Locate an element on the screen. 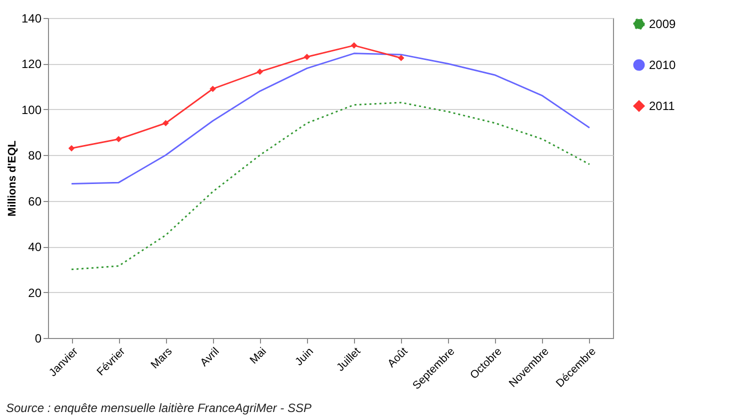  y-tick-label: 40 is located at coordinates (35, 247).